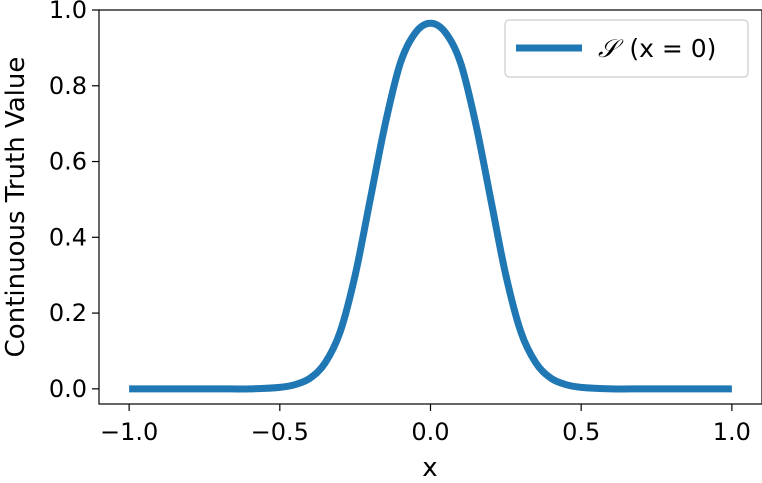 The width and height of the screenshot is (762, 483). Describe the element at coordinates (129, 432) in the screenshot. I see `x-tick-label: −1.0` at that location.